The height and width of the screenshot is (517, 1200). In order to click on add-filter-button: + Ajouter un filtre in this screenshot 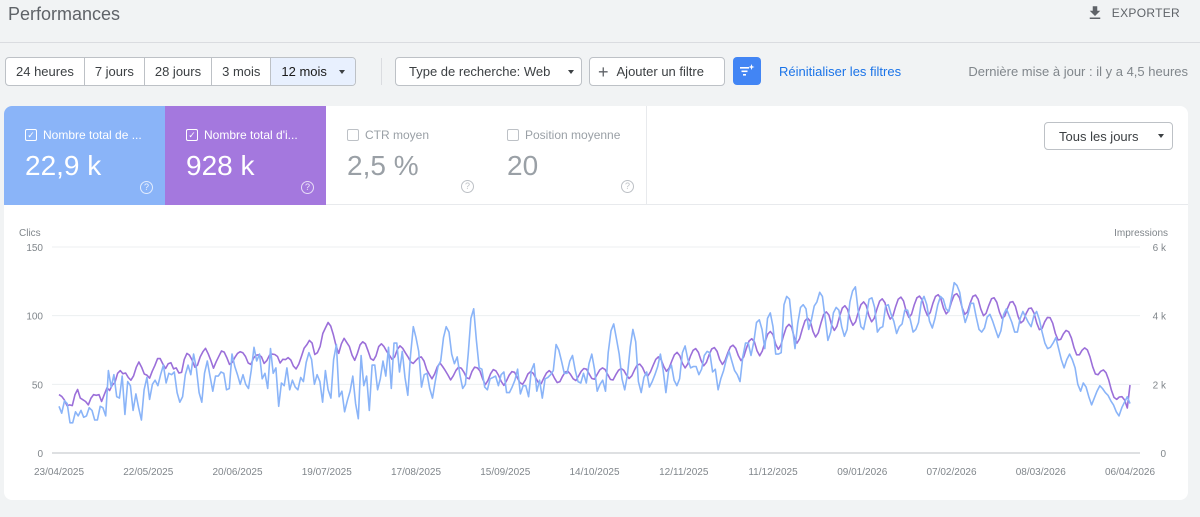, I will do `click(657, 71)`.